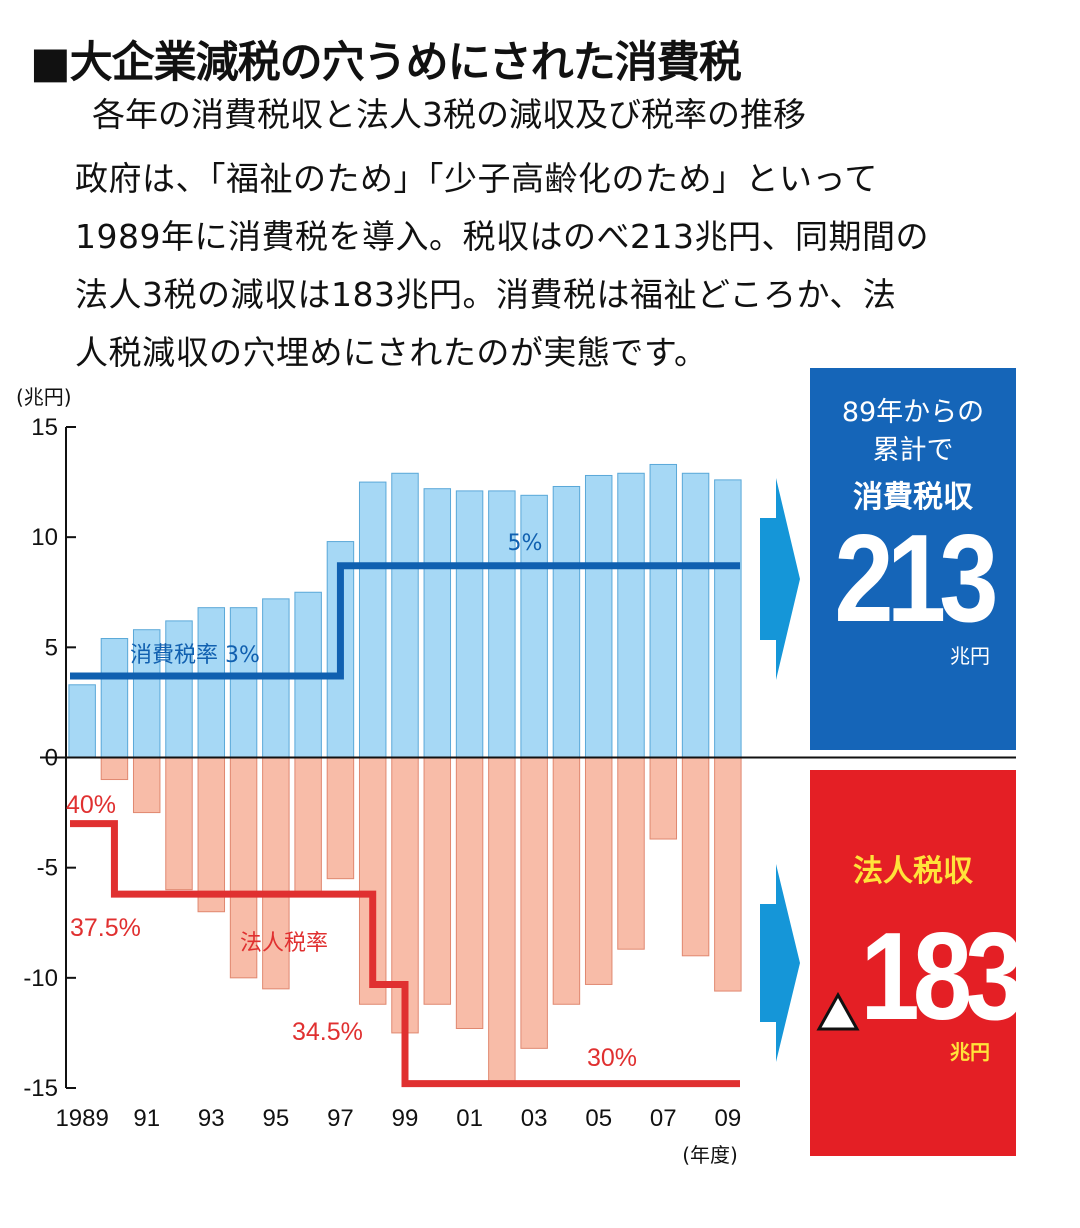 The image size is (1080, 1228). I want to click on y-tick-label: 0, so click(51, 758).